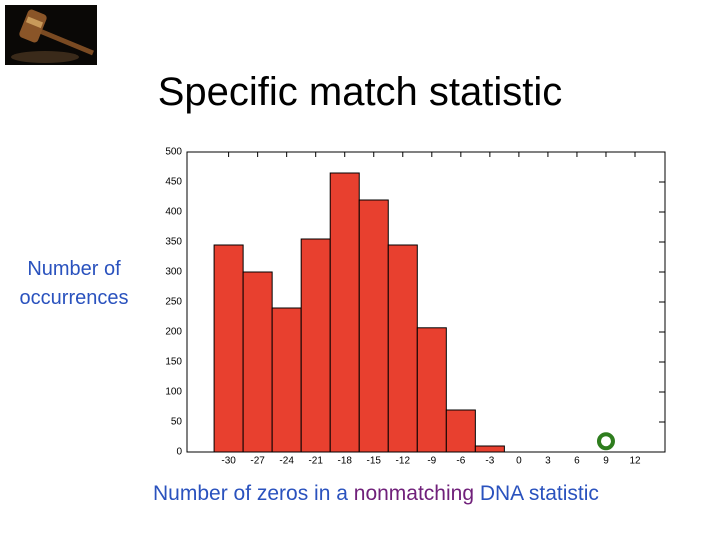  Describe the element at coordinates (577, 461) in the screenshot. I see `x-tick-label: 6` at that location.